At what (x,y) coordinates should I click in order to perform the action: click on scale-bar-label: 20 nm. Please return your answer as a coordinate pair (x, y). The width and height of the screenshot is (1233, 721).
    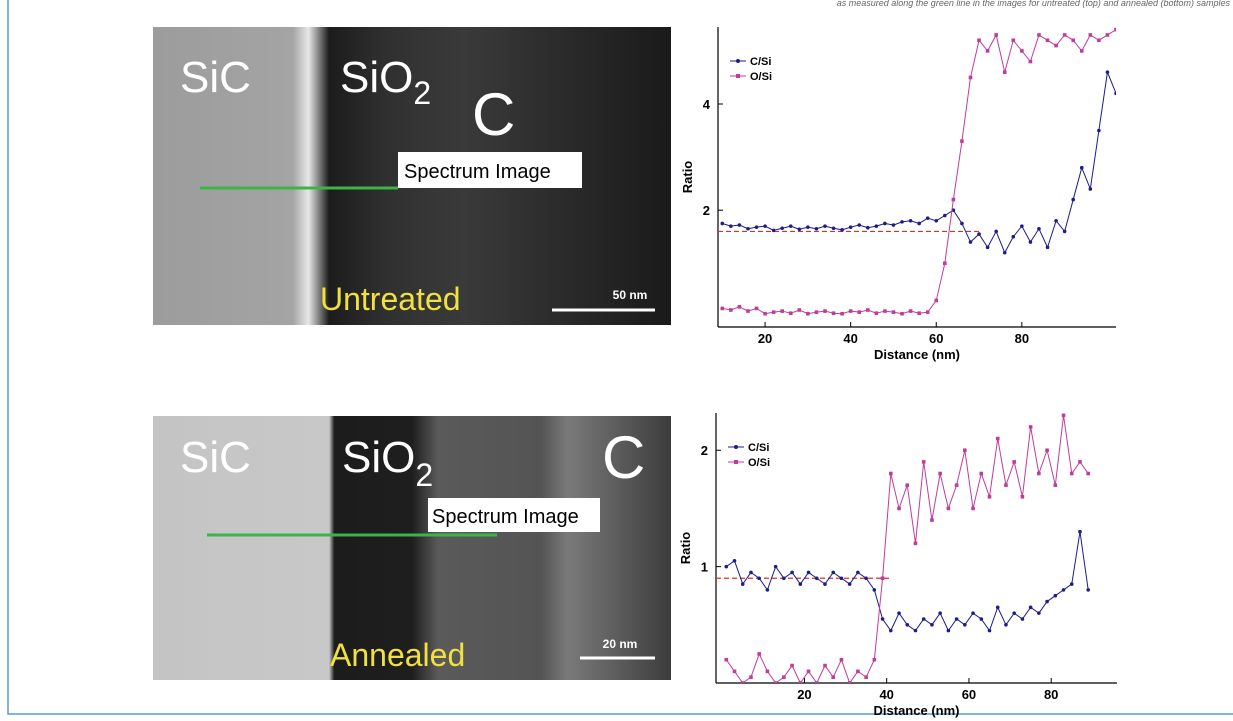
    Looking at the image, I should click on (620, 644).